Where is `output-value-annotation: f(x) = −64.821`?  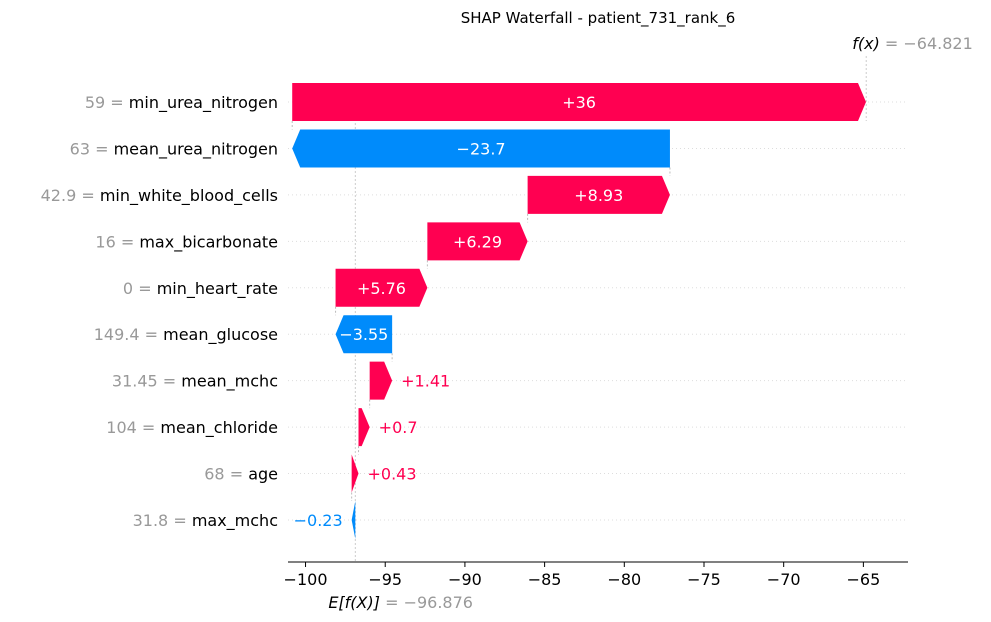 output-value-annotation: f(x) = −64.821 is located at coordinates (912, 43).